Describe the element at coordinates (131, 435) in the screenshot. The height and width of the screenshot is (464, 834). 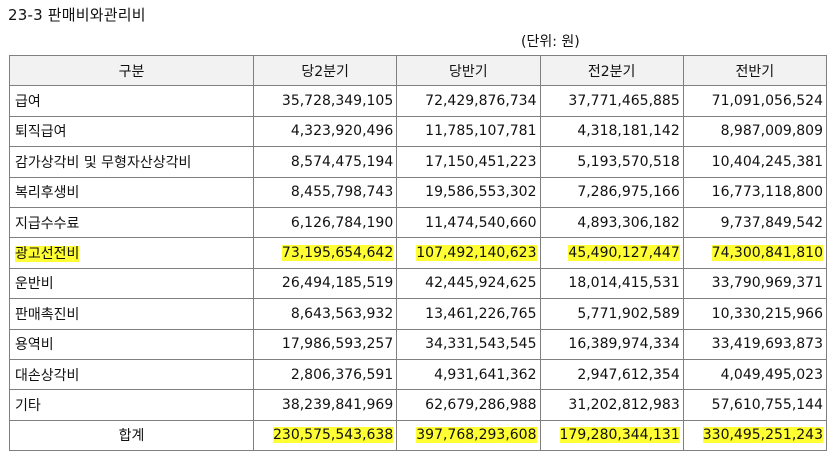
I see `total-label: 합계` at that location.